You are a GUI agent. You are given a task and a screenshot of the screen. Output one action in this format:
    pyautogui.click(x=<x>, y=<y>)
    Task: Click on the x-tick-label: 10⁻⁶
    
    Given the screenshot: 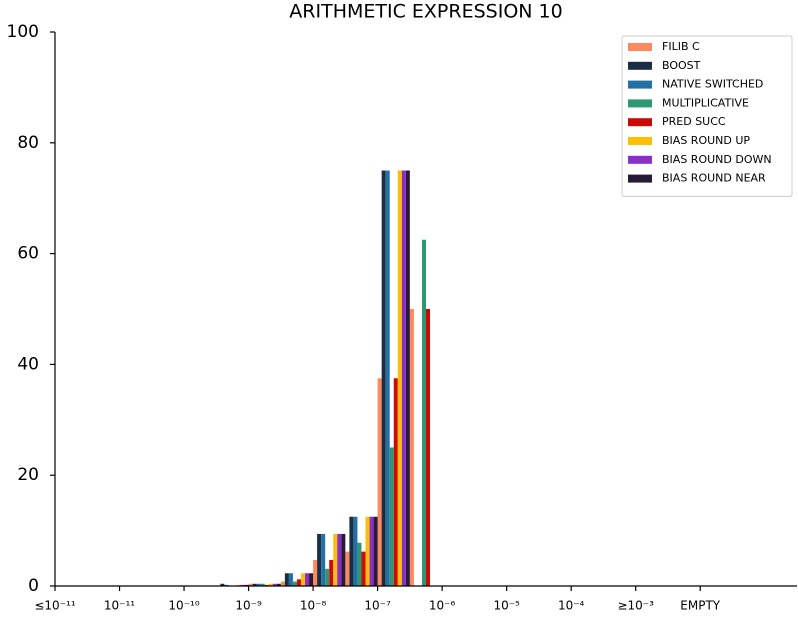 What is the action you would take?
    pyautogui.click(x=442, y=606)
    